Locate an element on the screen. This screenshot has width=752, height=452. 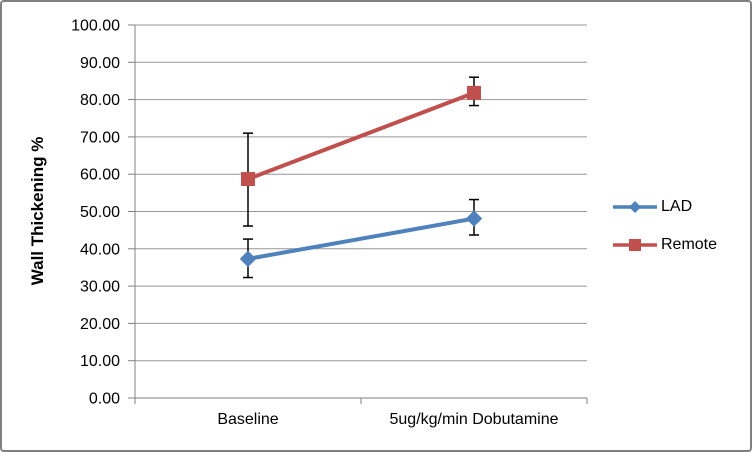
legend-item-lad: LAD is located at coordinates (664, 207).